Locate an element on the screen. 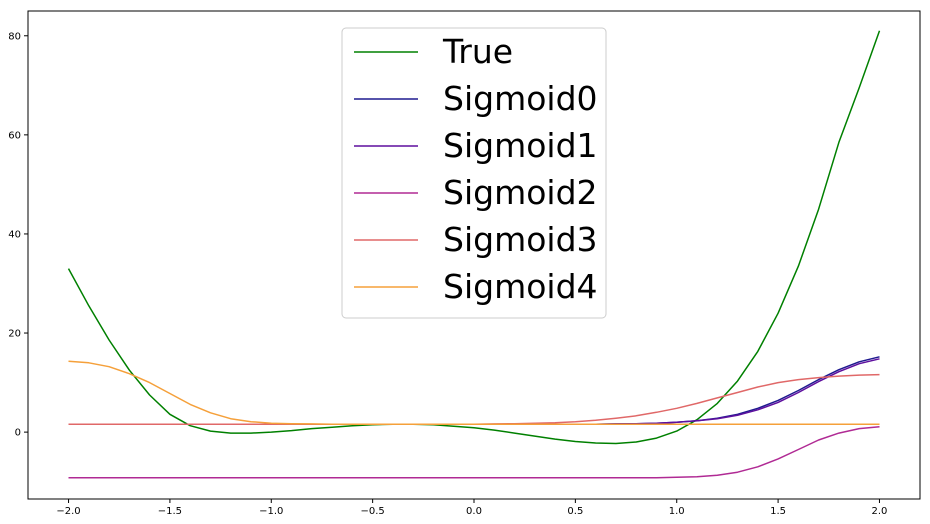 The image size is (930, 524). series-line-sigmoid4 is located at coordinates (474, 392).